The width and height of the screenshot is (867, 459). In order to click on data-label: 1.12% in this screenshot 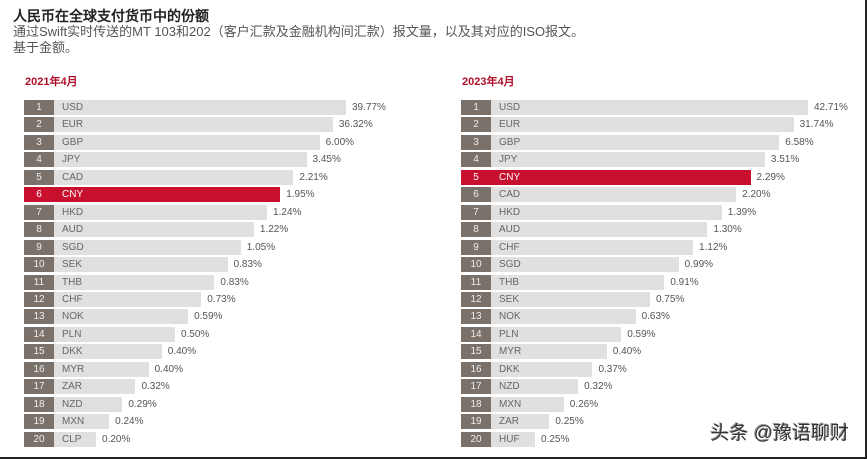, I will do `click(713, 247)`.